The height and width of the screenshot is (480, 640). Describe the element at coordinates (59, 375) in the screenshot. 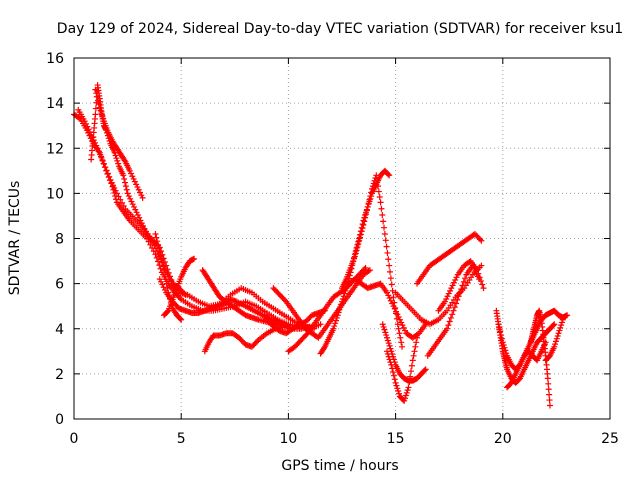

I see `y-tick-label: 2` at that location.